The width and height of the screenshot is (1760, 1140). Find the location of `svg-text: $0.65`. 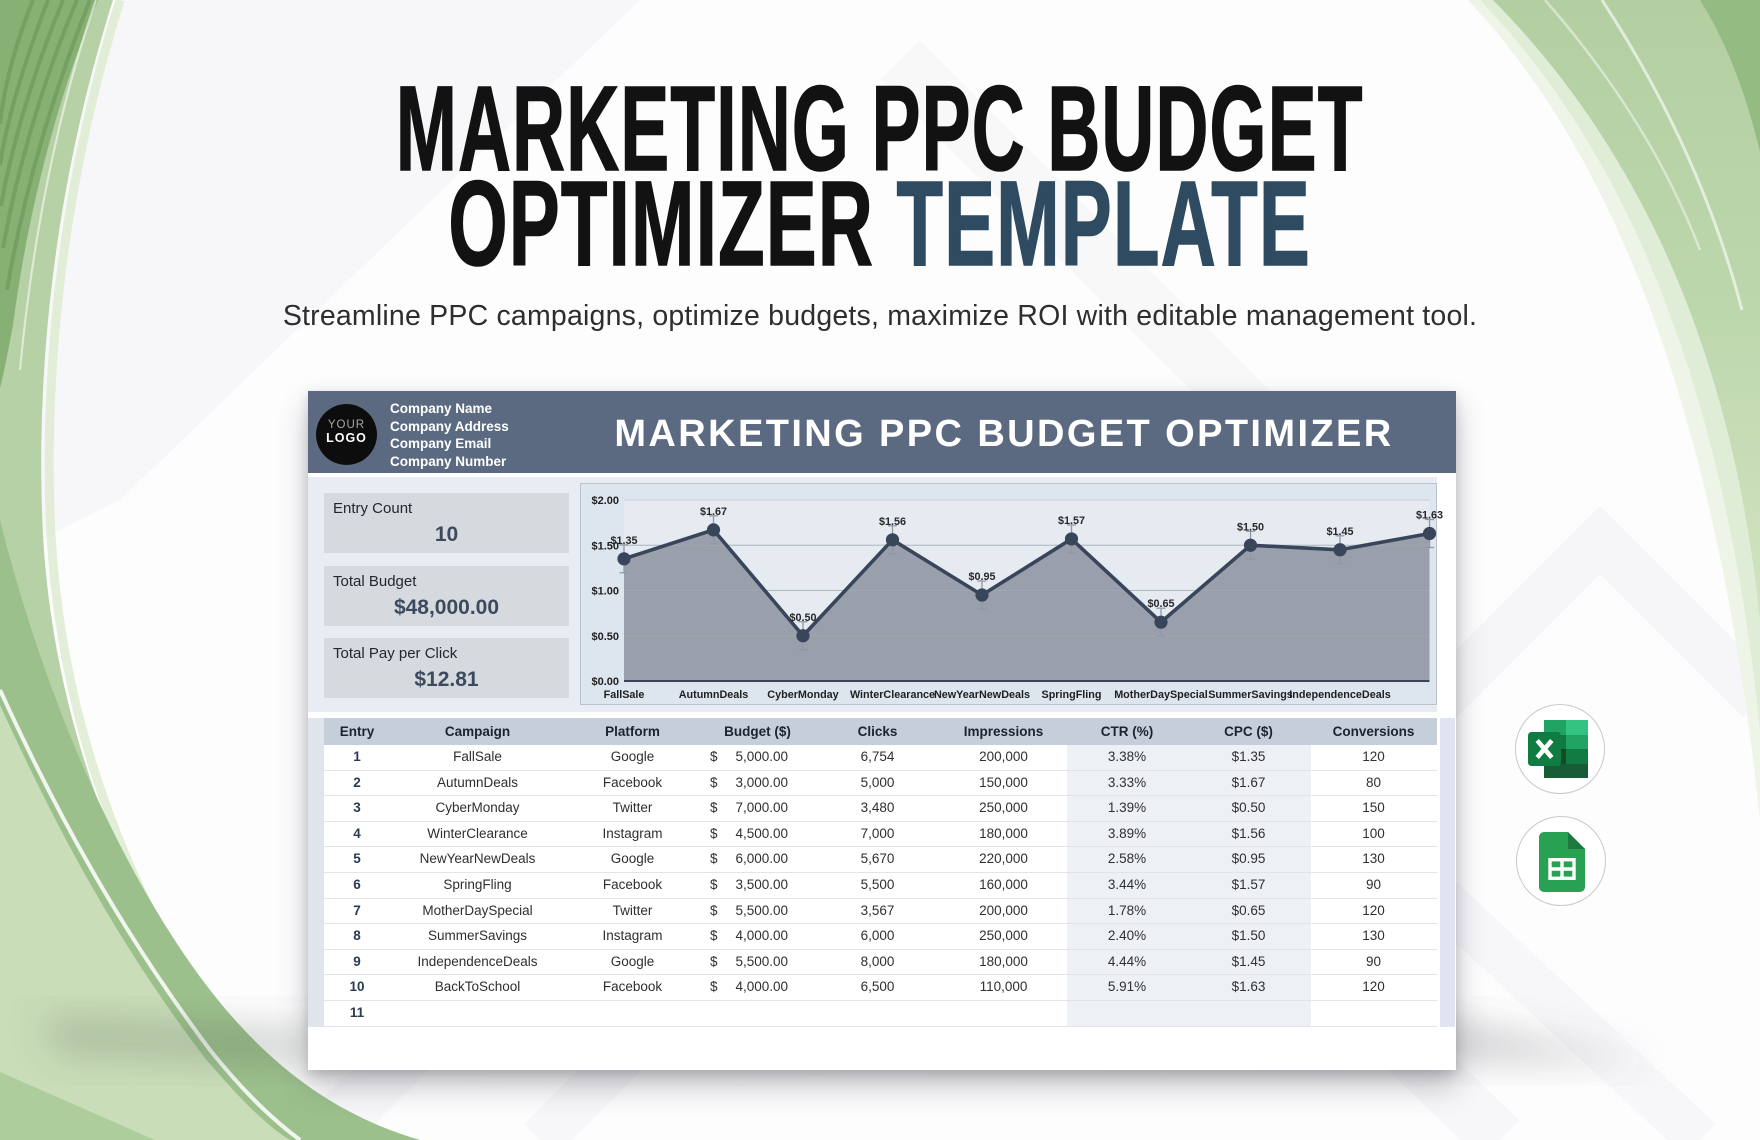

svg-text: $0.65 is located at coordinates (1160, 604).